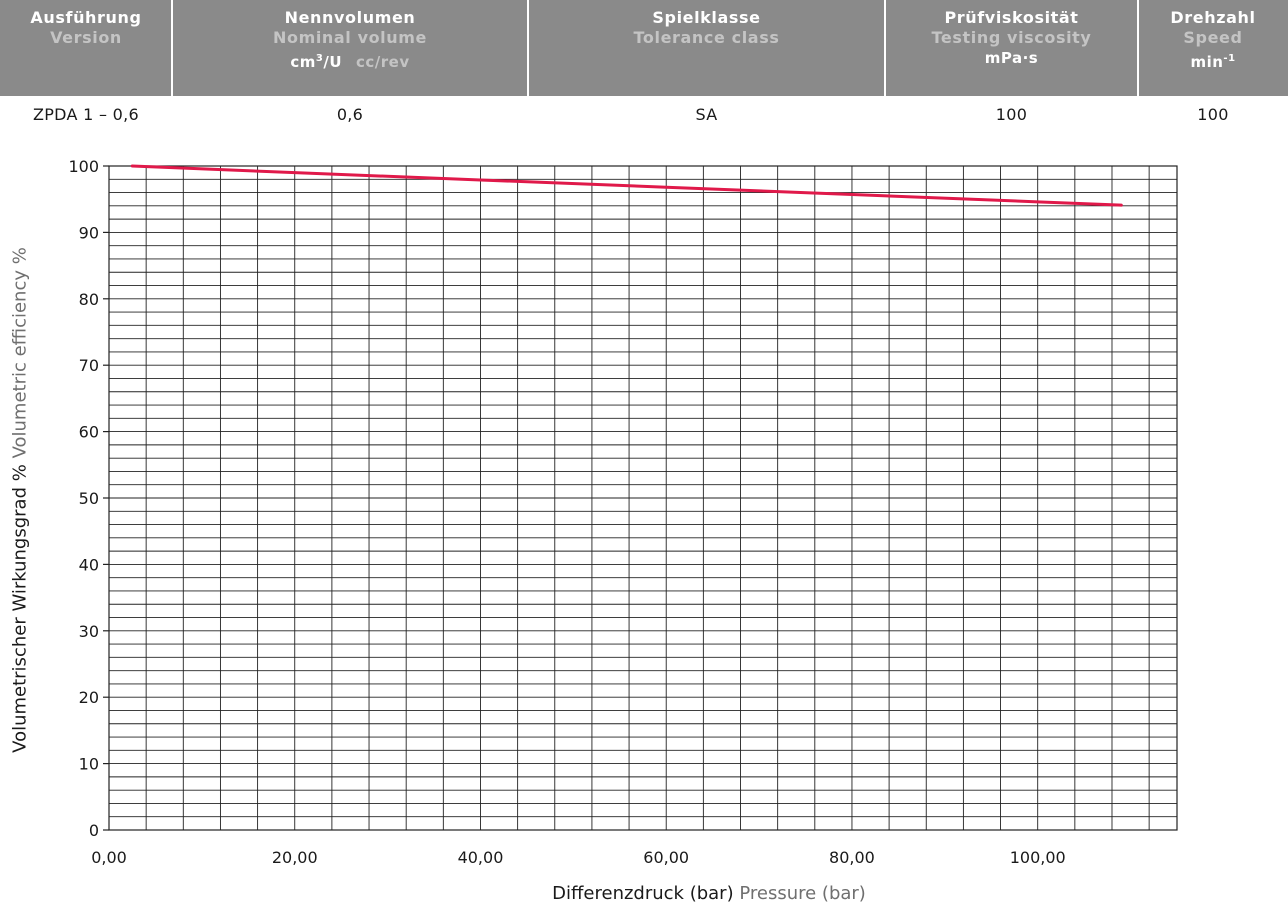 The height and width of the screenshot is (914, 1288). Describe the element at coordinates (89, 697) in the screenshot. I see `y-tick-label: 20` at that location.